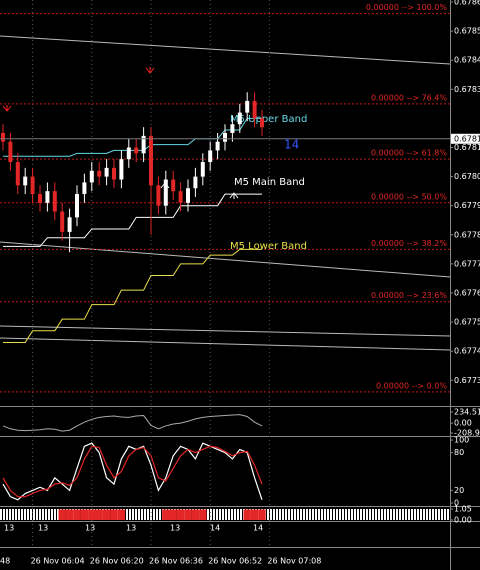  I want to click on y-tick-label: 100, so click(461, 440).